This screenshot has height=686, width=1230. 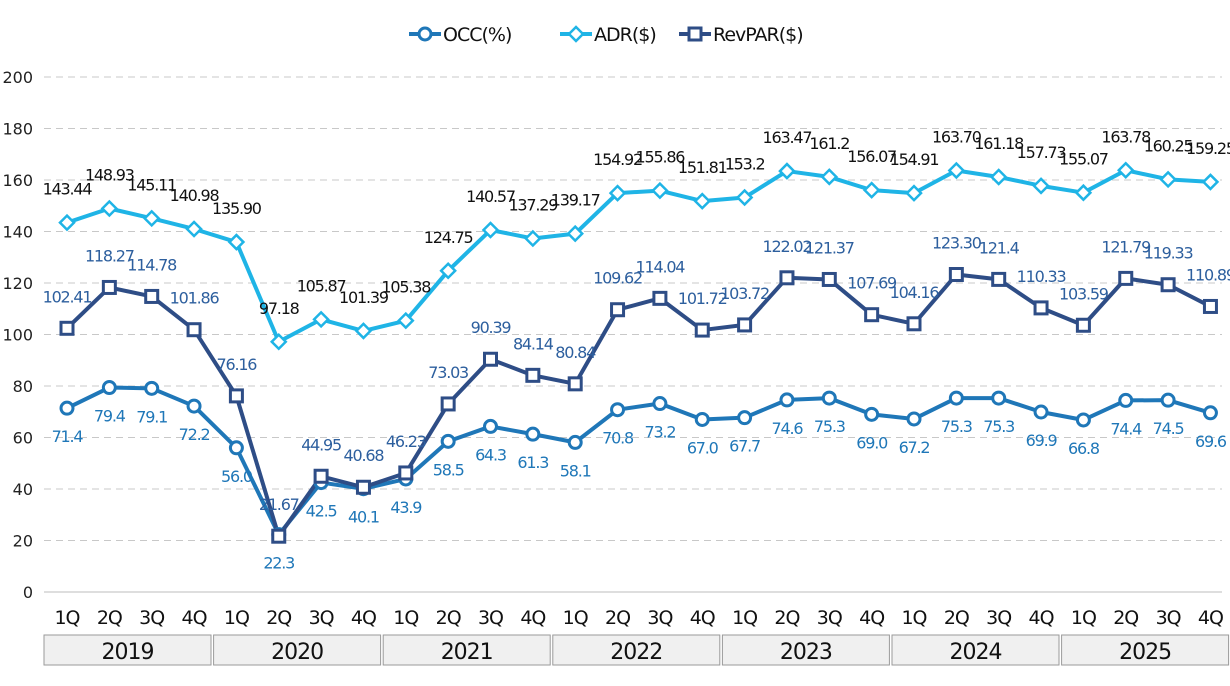 I want to click on data-label-adr: 145.11, so click(x=151, y=184).